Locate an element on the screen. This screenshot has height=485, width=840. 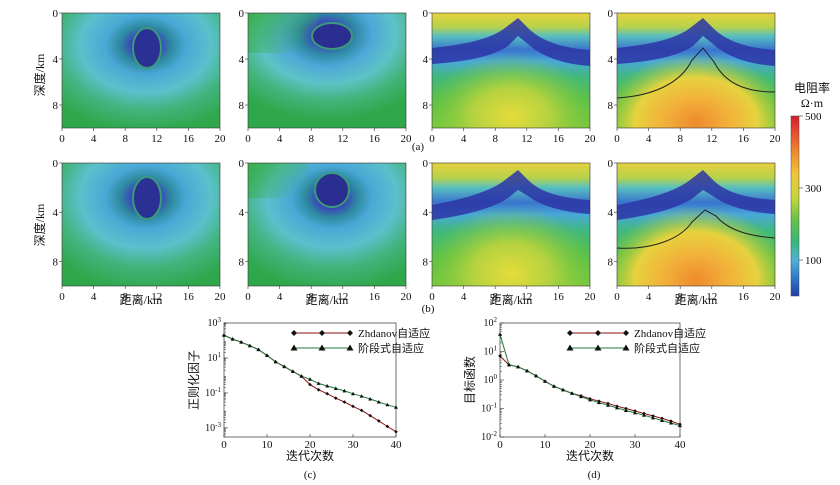
section-panel-a4 is located at coordinates (696, 70).